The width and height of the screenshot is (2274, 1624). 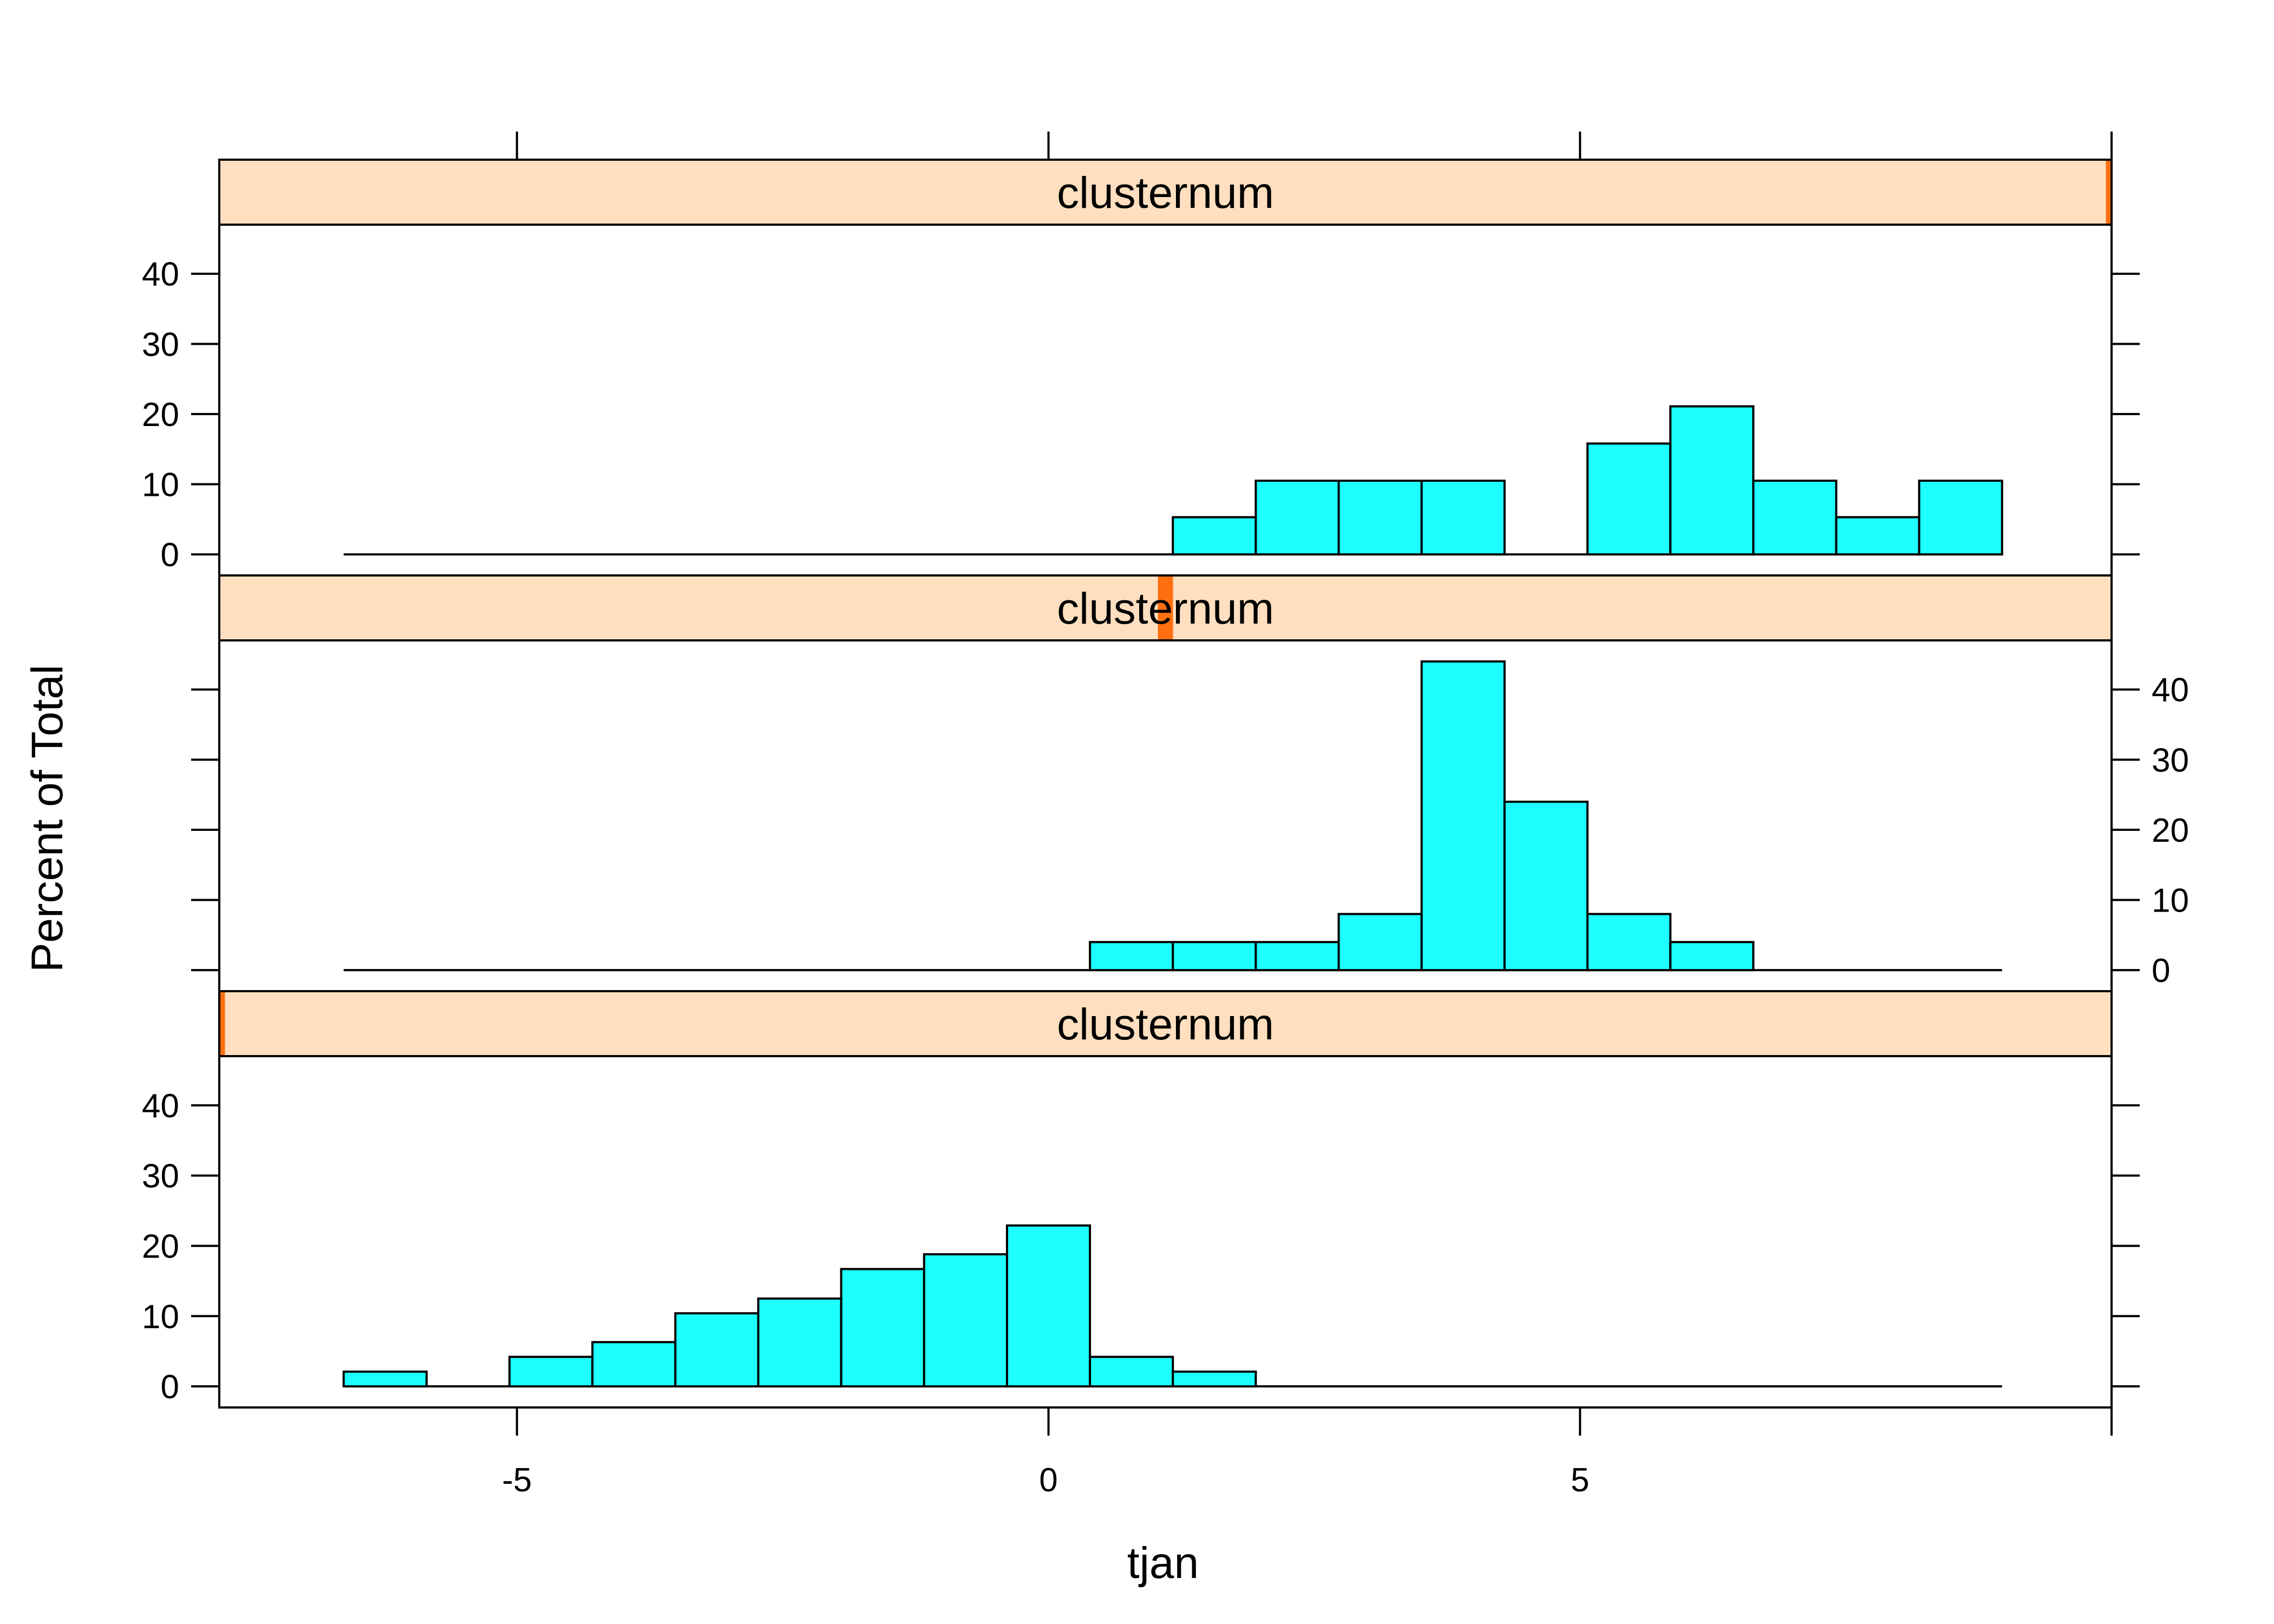 What do you see at coordinates (1163, 1563) in the screenshot?
I see `x-axis-title: tjan` at bounding box center [1163, 1563].